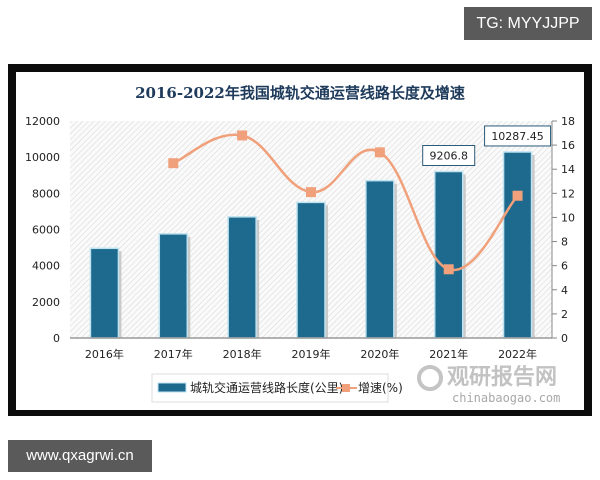  Describe the element at coordinates (242, 354) in the screenshot. I see `x-tick-label: 2018年` at that location.